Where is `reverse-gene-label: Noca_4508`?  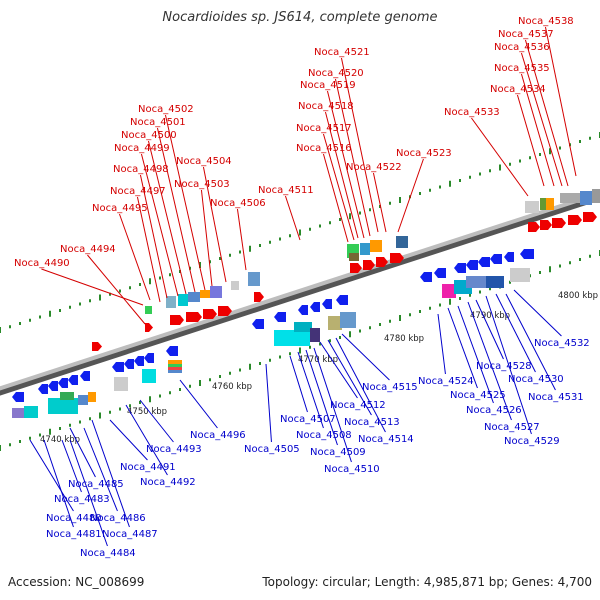
reverse-gene-label: Noca_4508 is located at coordinates (324, 435).